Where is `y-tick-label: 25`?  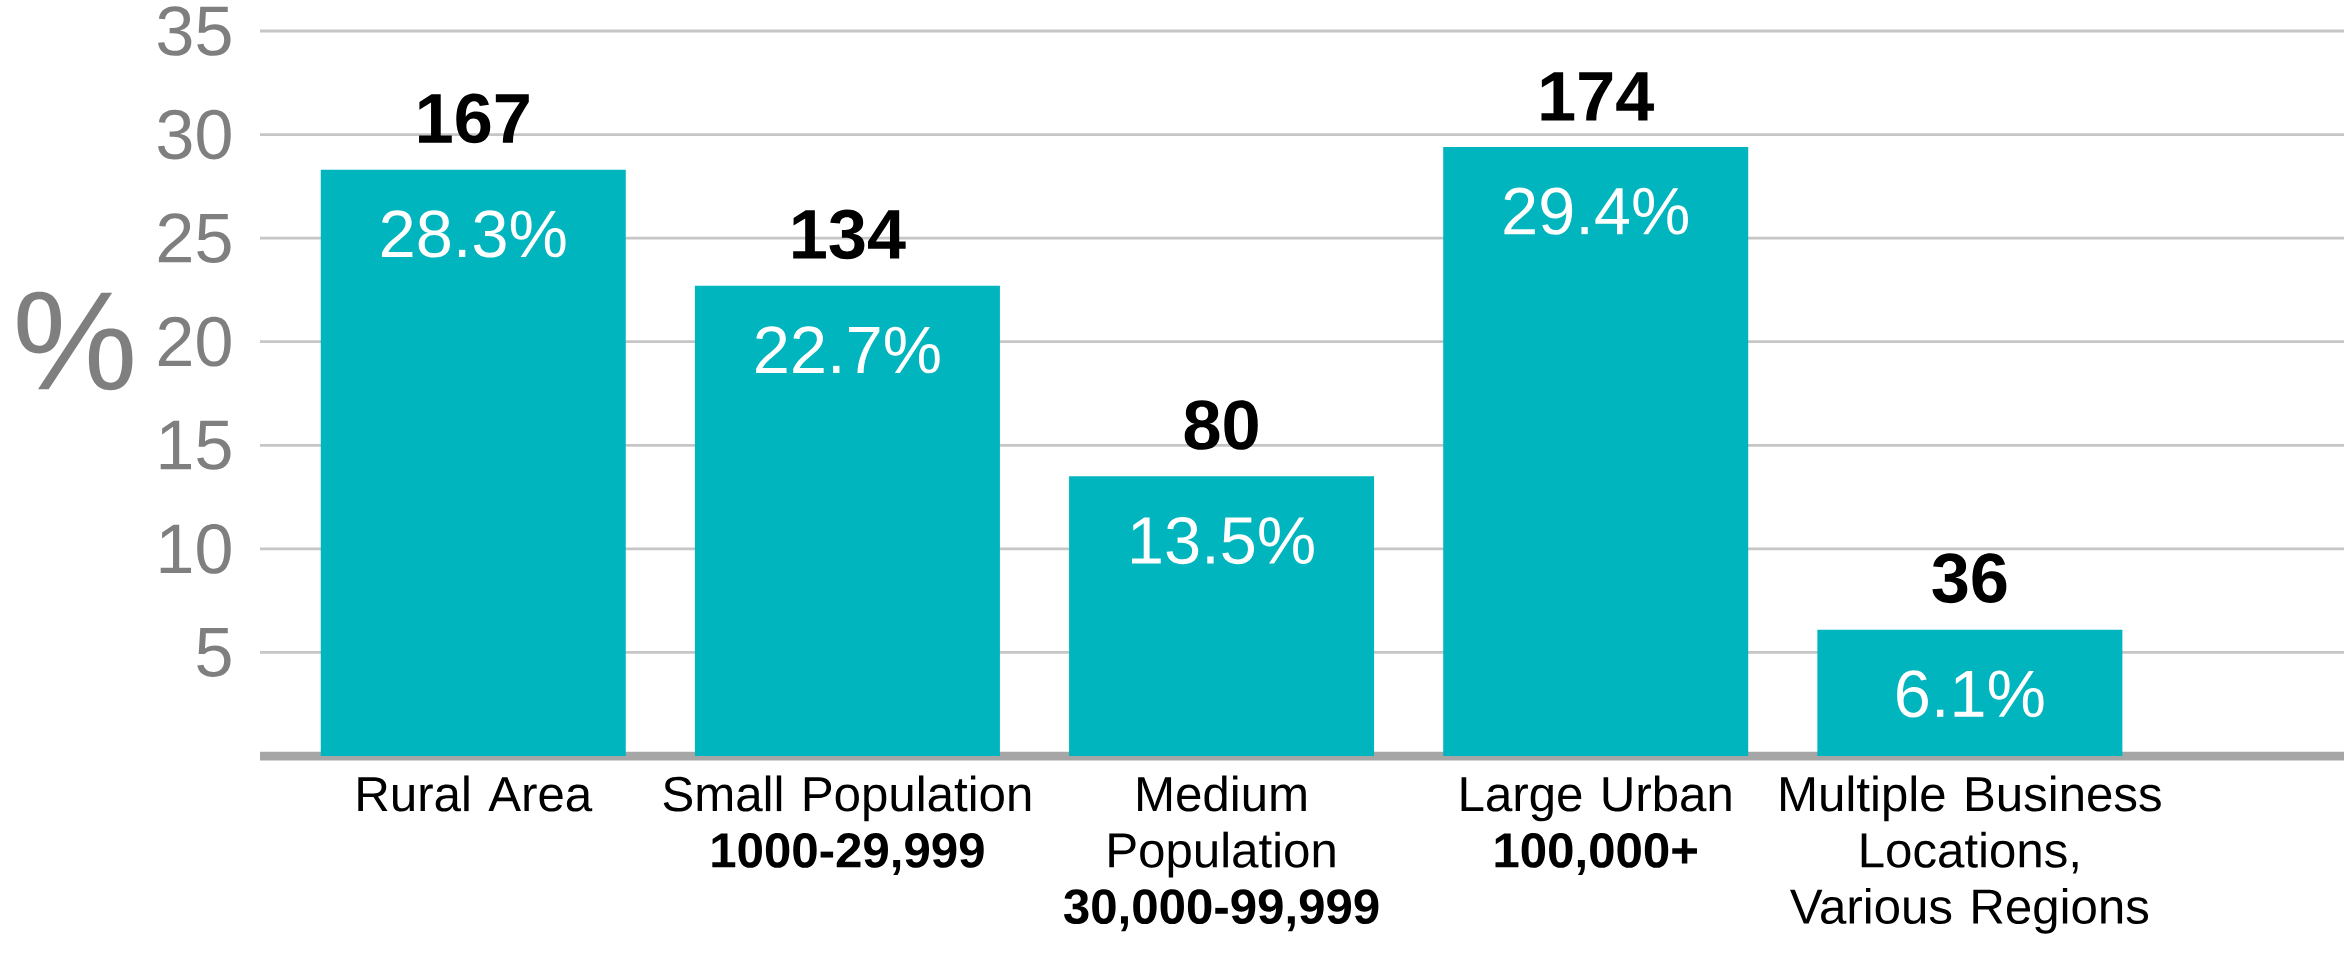
y-tick-label: 25 is located at coordinates (194, 238).